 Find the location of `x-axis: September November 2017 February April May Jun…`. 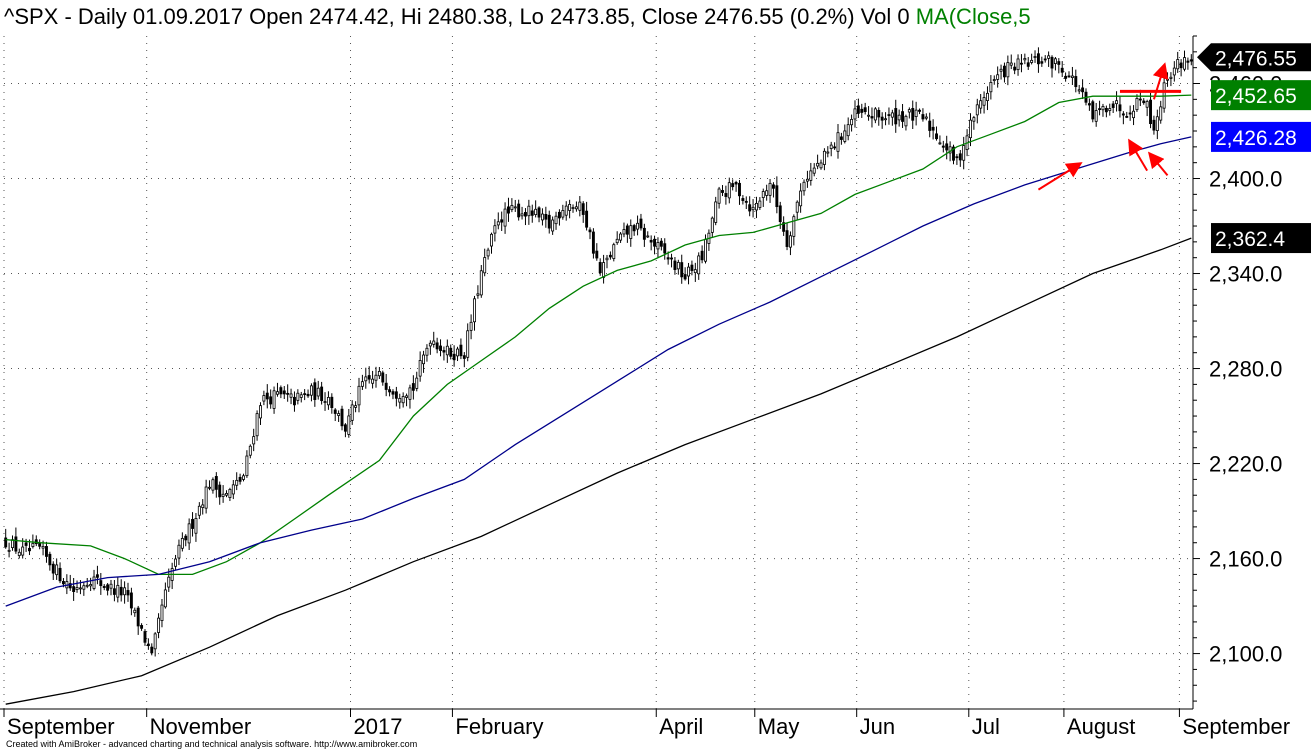

x-axis: September November 2017 February April May Jun… is located at coordinates (646, 724).